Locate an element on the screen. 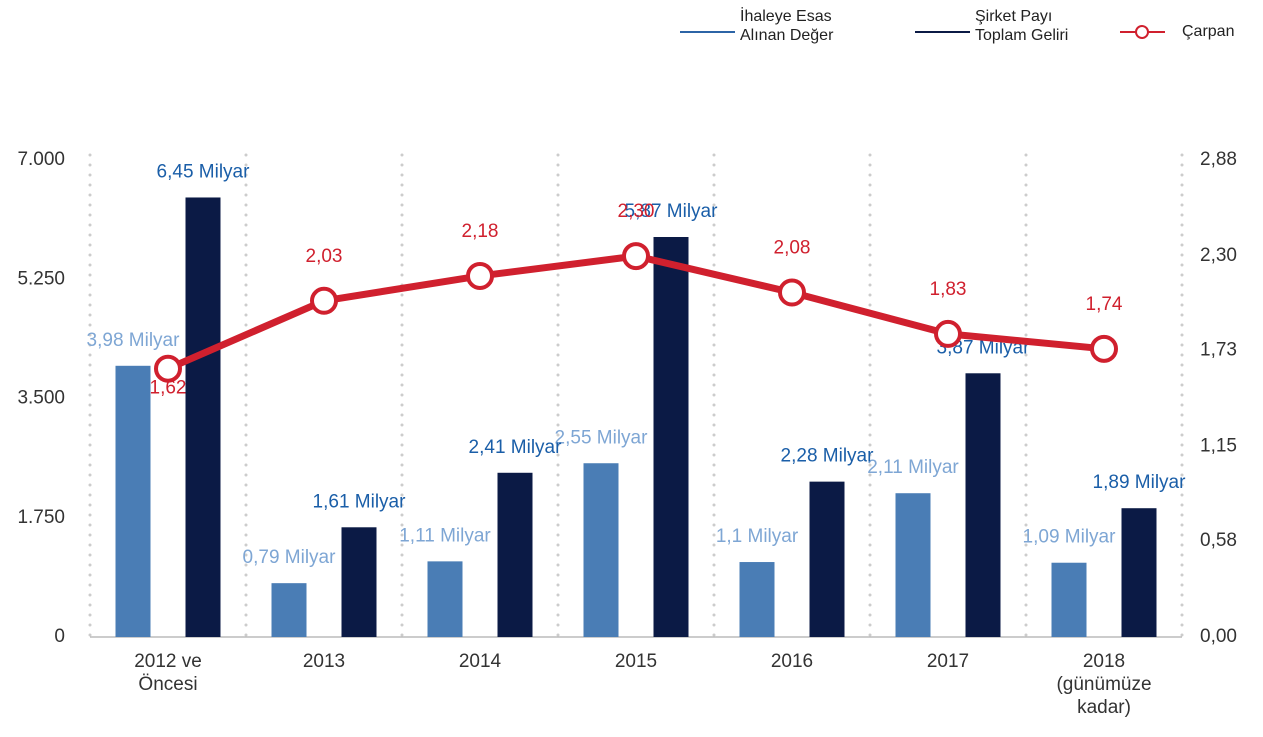 This screenshot has height=737, width=1263. data-label: 1,09 Milyar is located at coordinates (1070, 537).